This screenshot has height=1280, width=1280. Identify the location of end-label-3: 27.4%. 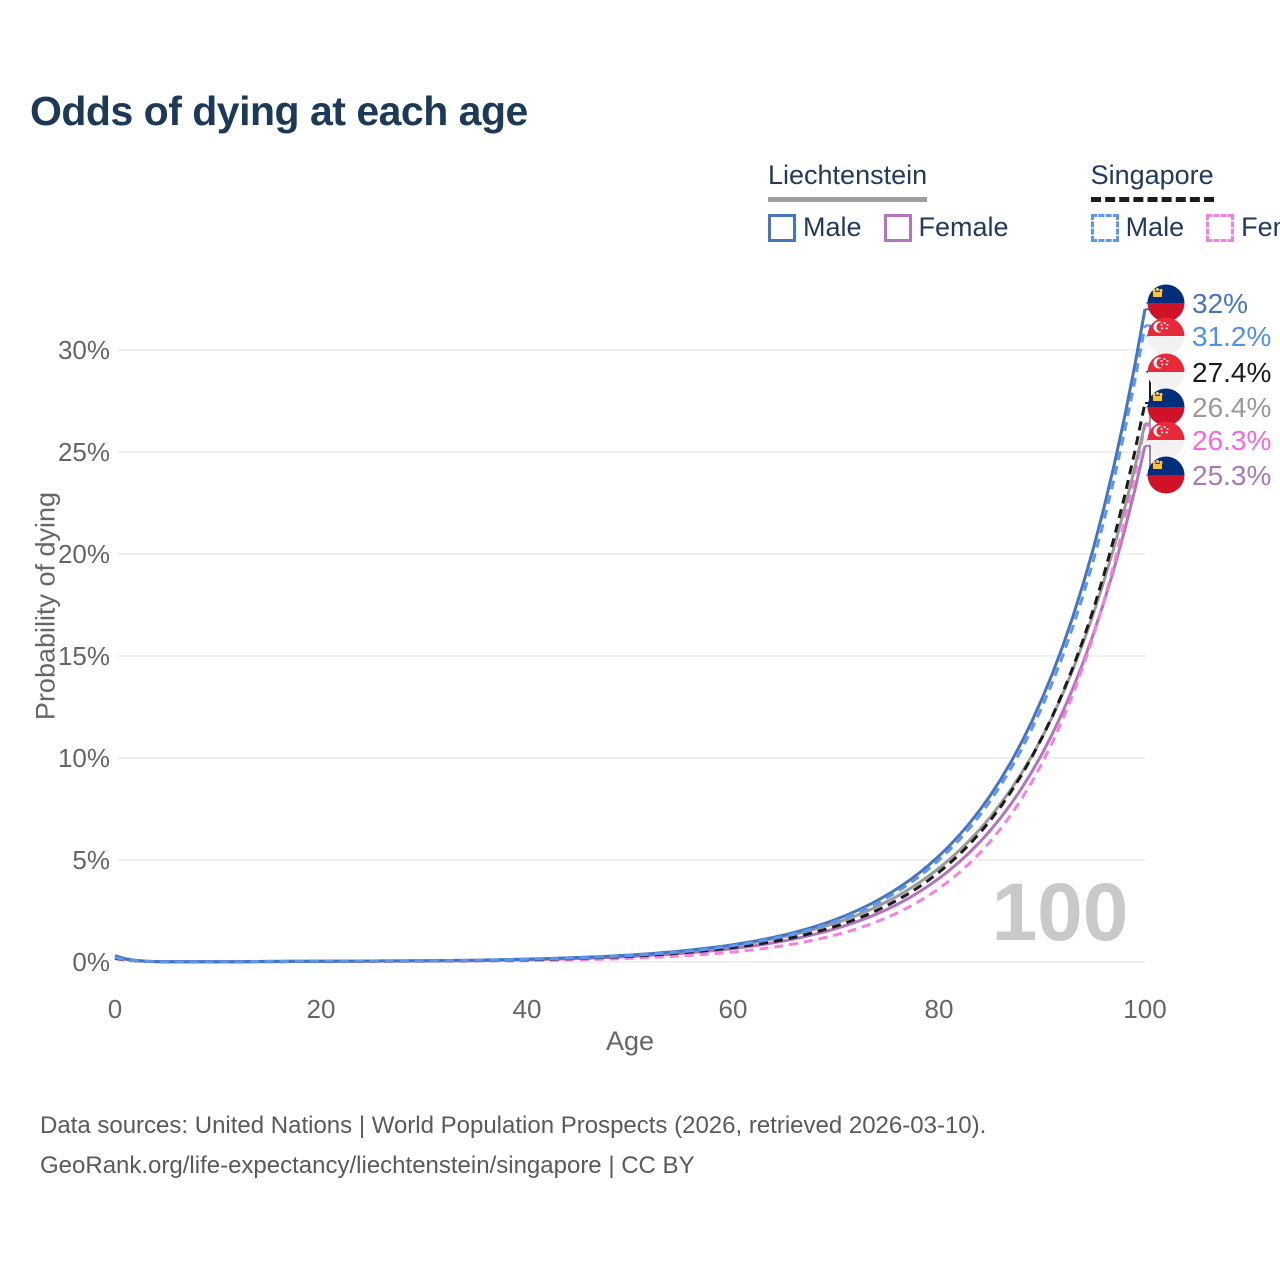
(1231, 372).